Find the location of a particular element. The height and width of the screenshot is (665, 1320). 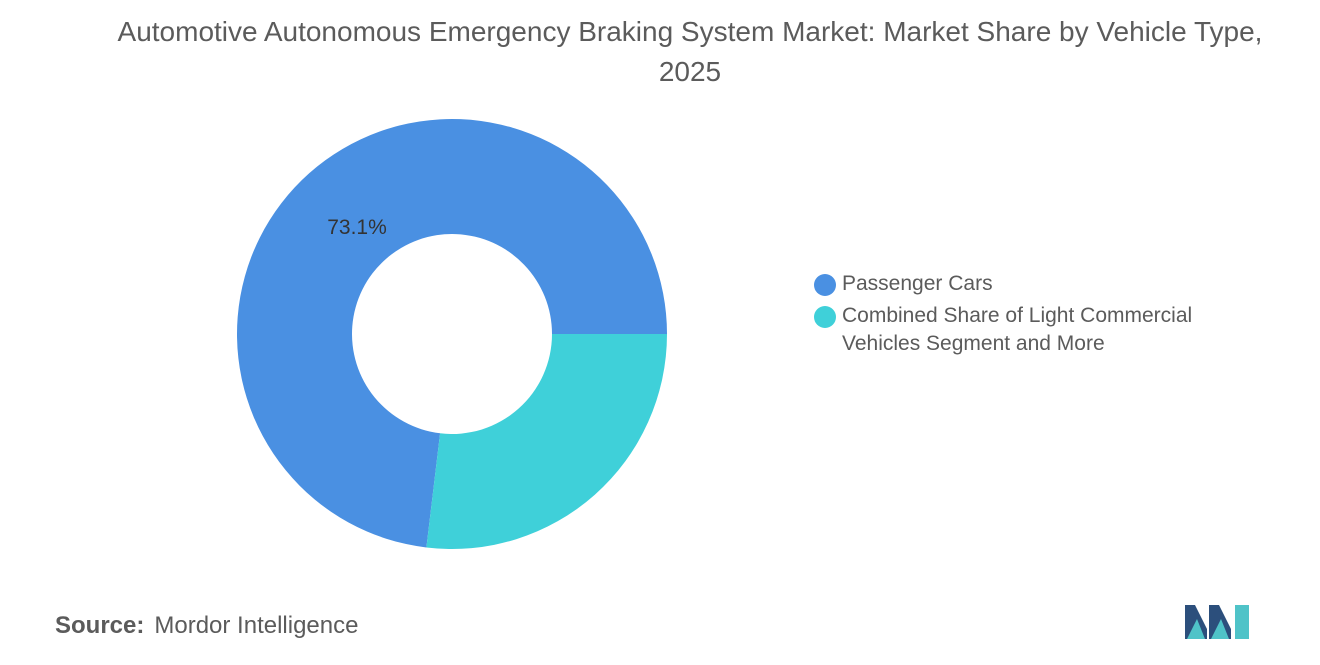

source-line: Source: Mordor Intelligence is located at coordinates (206, 626).